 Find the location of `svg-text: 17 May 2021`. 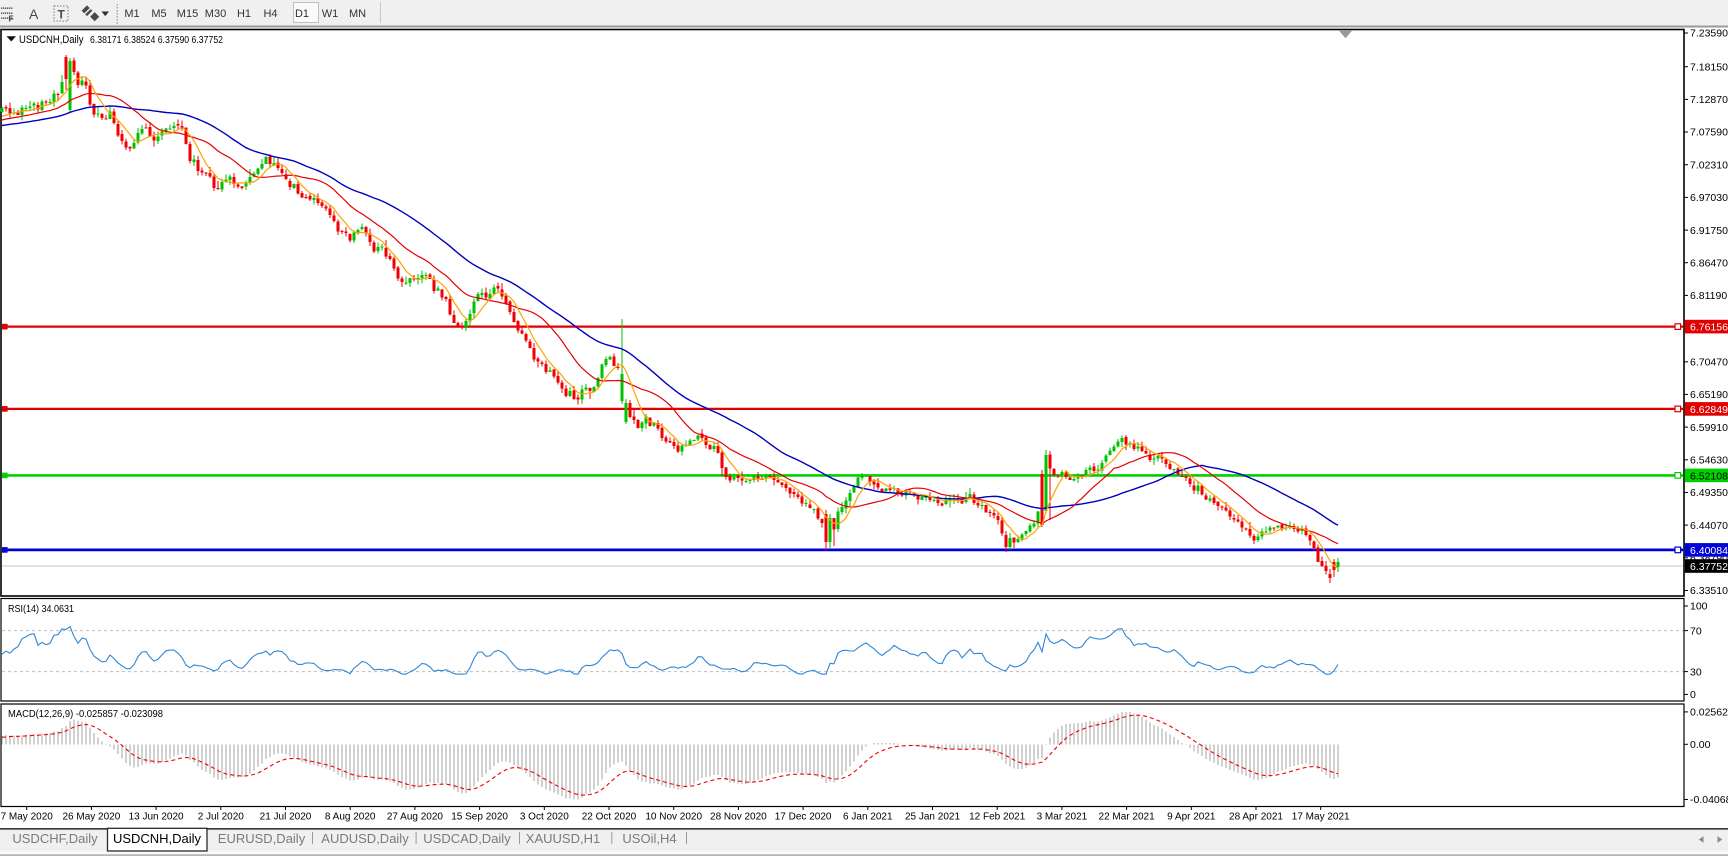

svg-text: 17 May 2021 is located at coordinates (1321, 817).